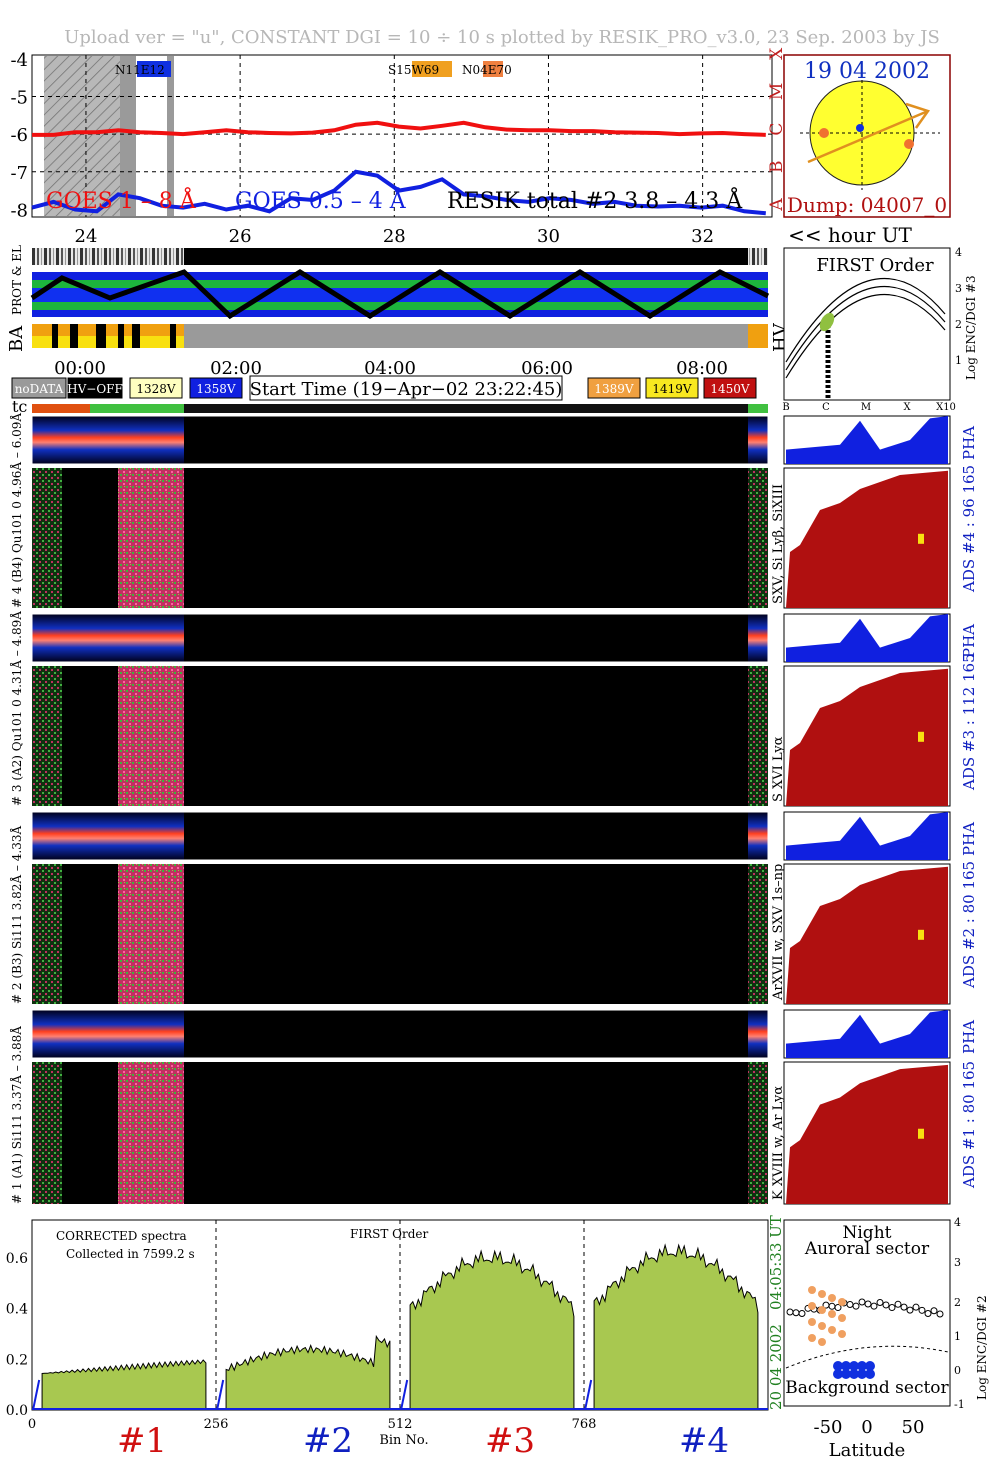  I want to click on channel-label: # 3 (A2) Qu101 0 4.31Å – 4.89Å, so click(16, 708).